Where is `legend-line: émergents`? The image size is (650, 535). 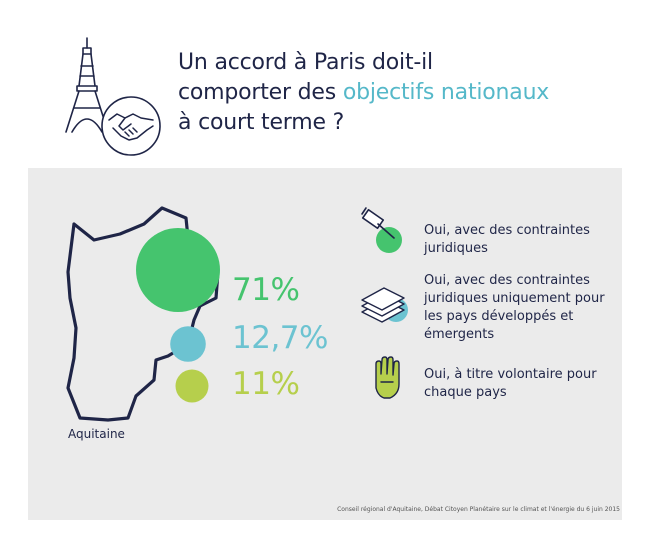 legend-line: émergents is located at coordinates (459, 334).